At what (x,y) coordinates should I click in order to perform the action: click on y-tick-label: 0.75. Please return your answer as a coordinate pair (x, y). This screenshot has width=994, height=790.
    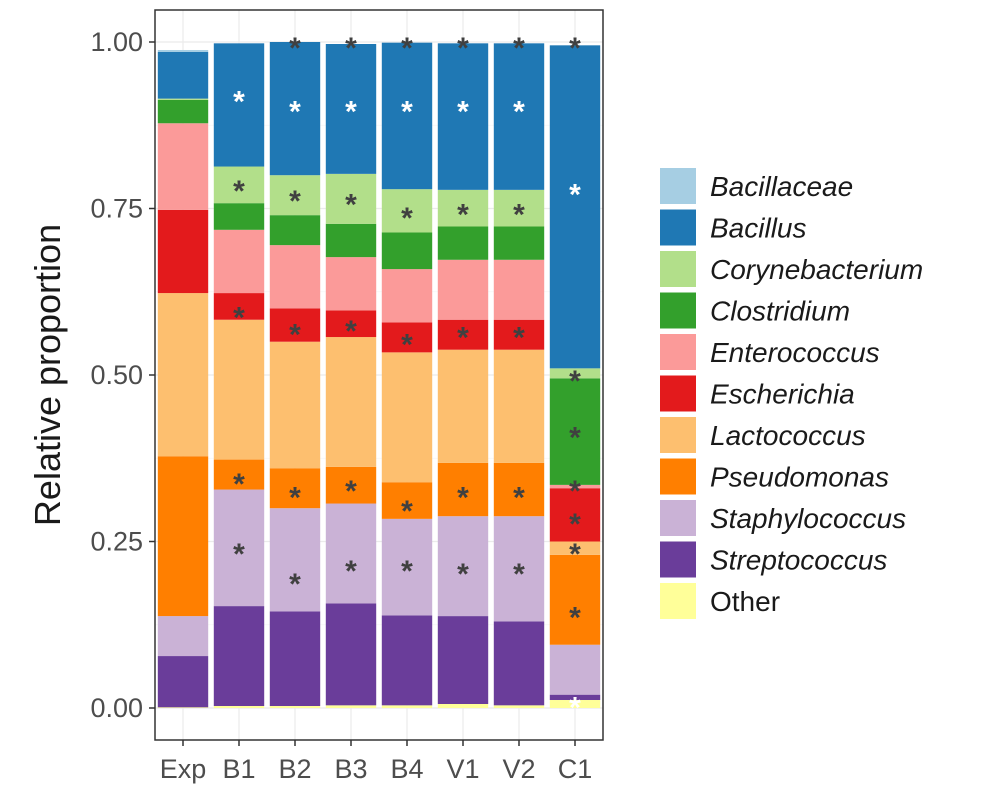
    Looking at the image, I should click on (116, 209).